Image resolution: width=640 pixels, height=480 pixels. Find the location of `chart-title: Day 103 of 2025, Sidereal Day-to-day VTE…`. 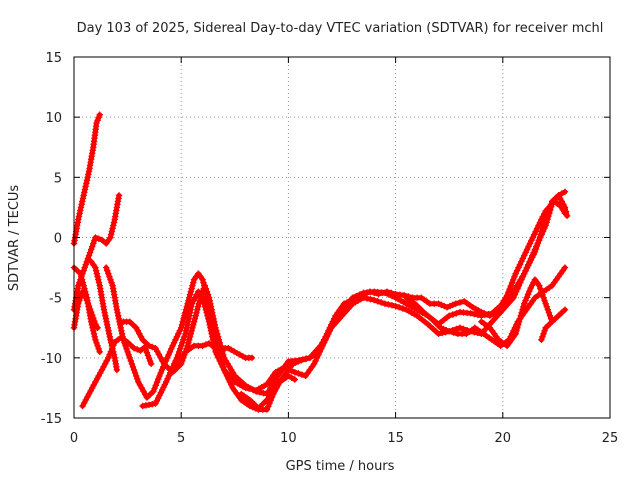

chart-title: Day 103 of 2025, Sidereal Day-to-day VTE… is located at coordinates (340, 28).